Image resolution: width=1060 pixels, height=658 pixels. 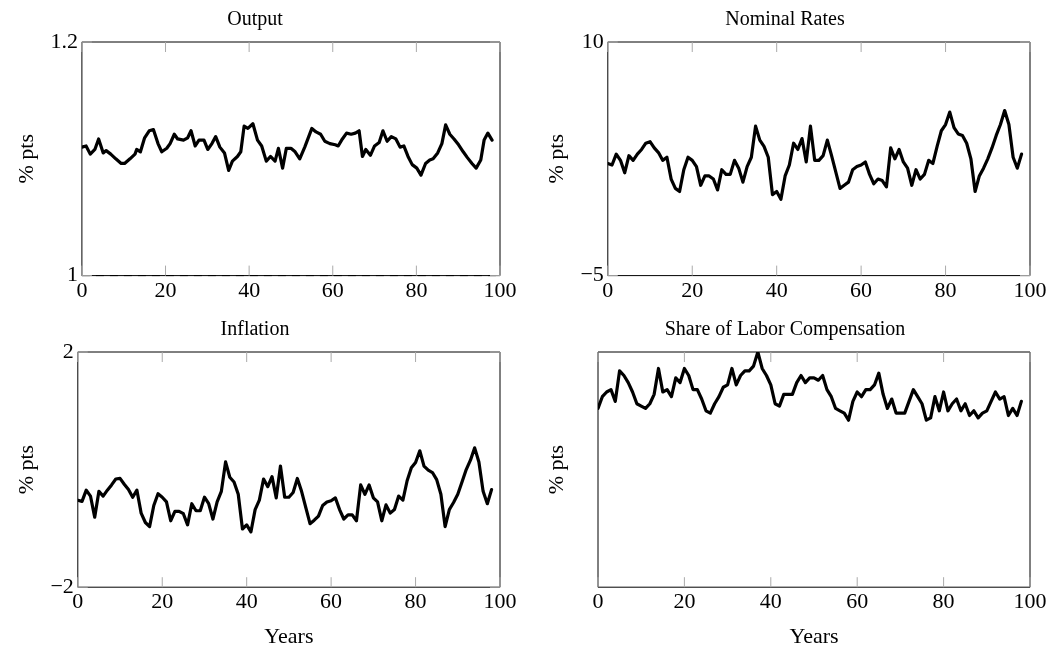 What do you see at coordinates (255, 19) in the screenshot?
I see `chart-title: Output` at bounding box center [255, 19].